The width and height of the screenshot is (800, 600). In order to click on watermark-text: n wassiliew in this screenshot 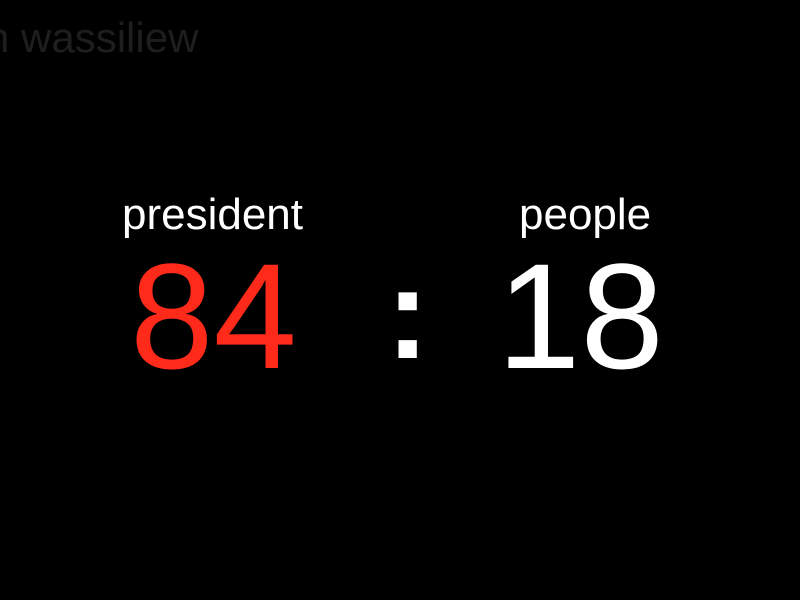, I will do `click(99, 38)`.